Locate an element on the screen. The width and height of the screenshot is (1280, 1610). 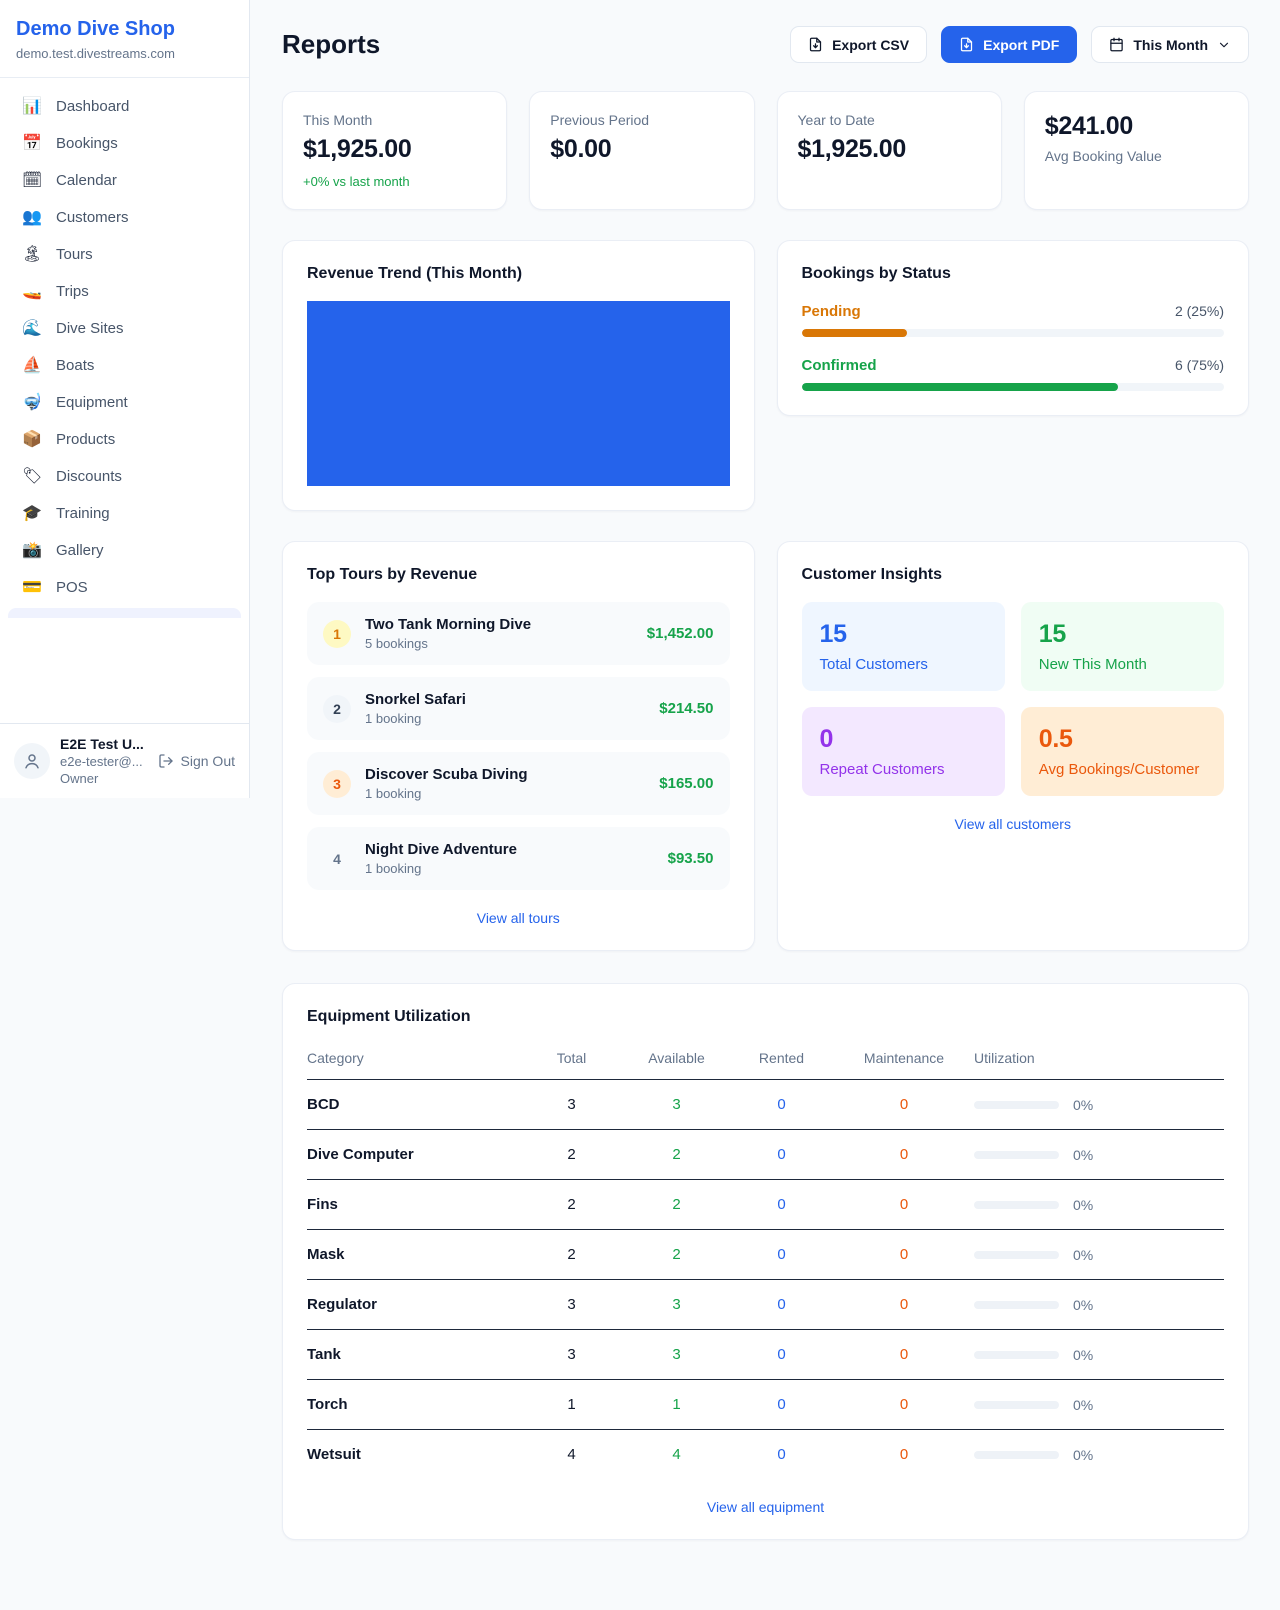
sidebar-item-tours: 🏝 Tours is located at coordinates (124, 254).